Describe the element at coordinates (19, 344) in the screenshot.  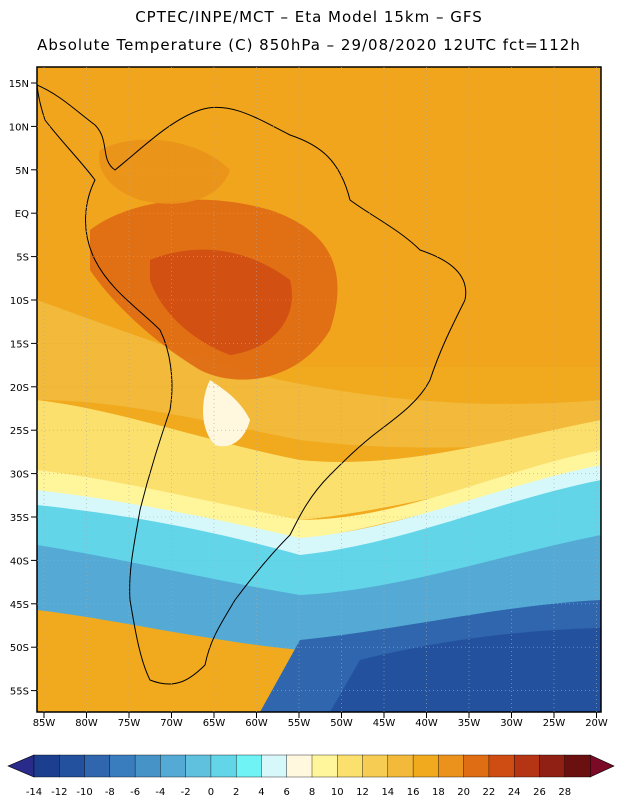
I see `lat-label: 15S` at that location.